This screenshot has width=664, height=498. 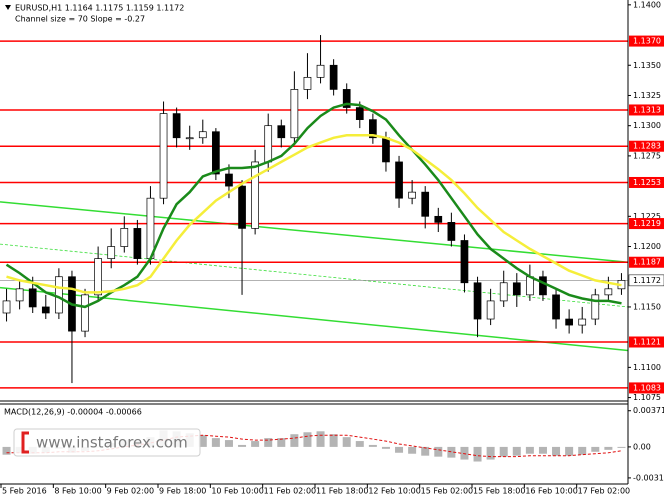 What do you see at coordinates (648, 410) in the screenshot?
I see `y-tick-label: 0.00371` at bounding box center [648, 410].